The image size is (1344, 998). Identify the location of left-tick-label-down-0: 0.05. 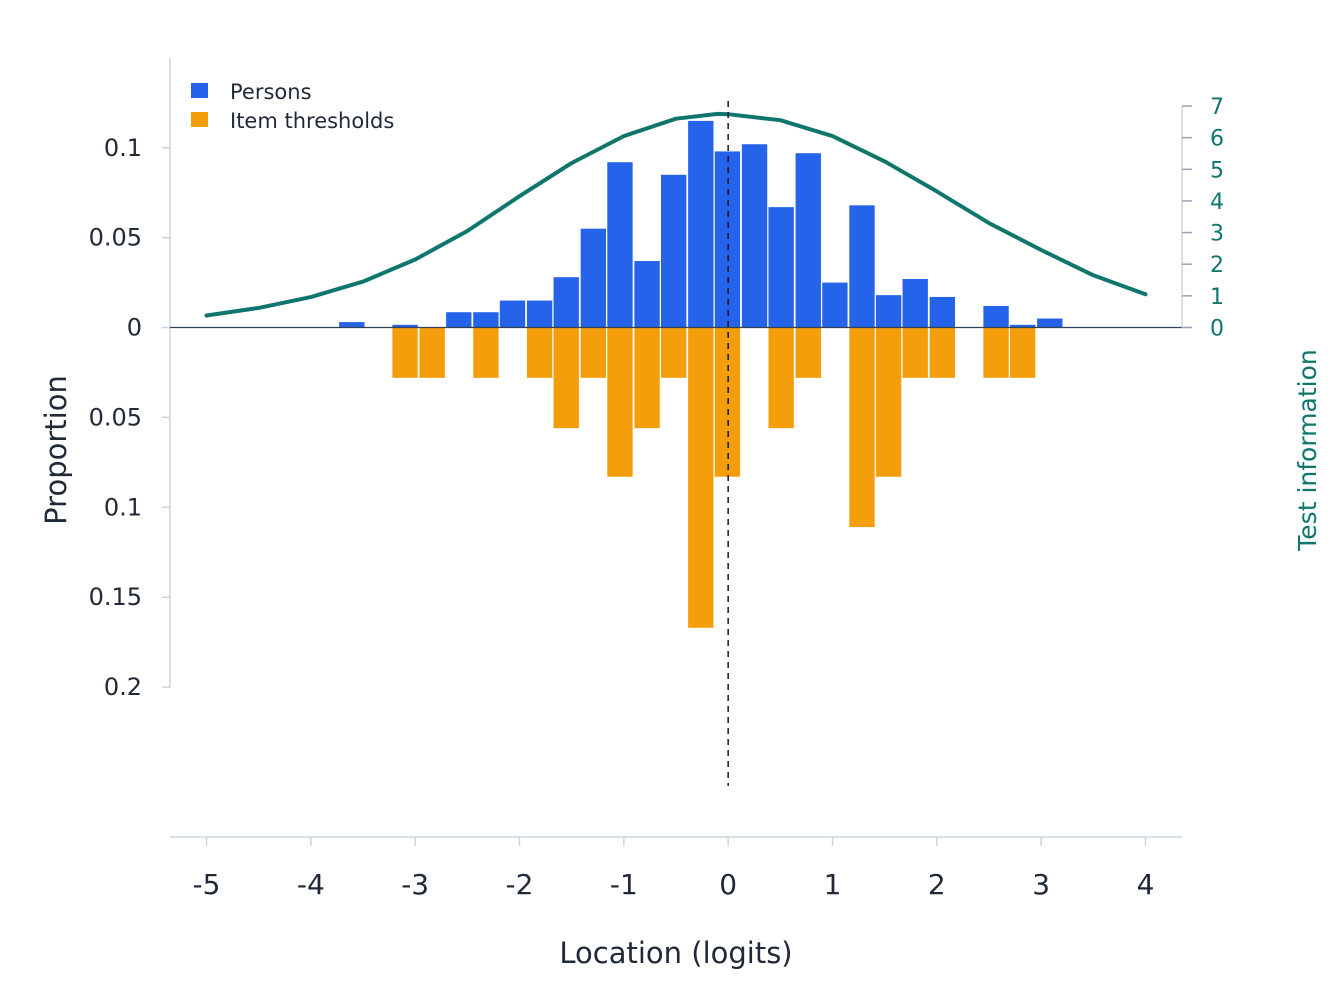
(115, 417).